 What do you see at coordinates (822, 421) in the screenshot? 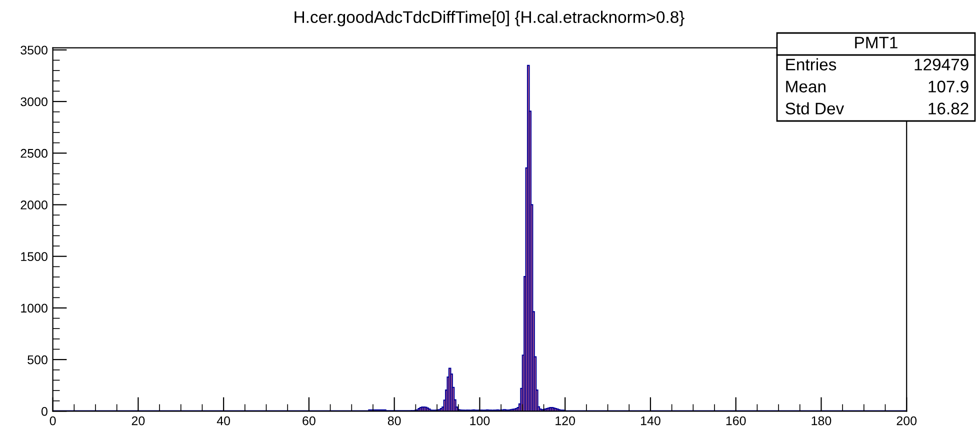
I see `x-tick-label: 180` at bounding box center [822, 421].